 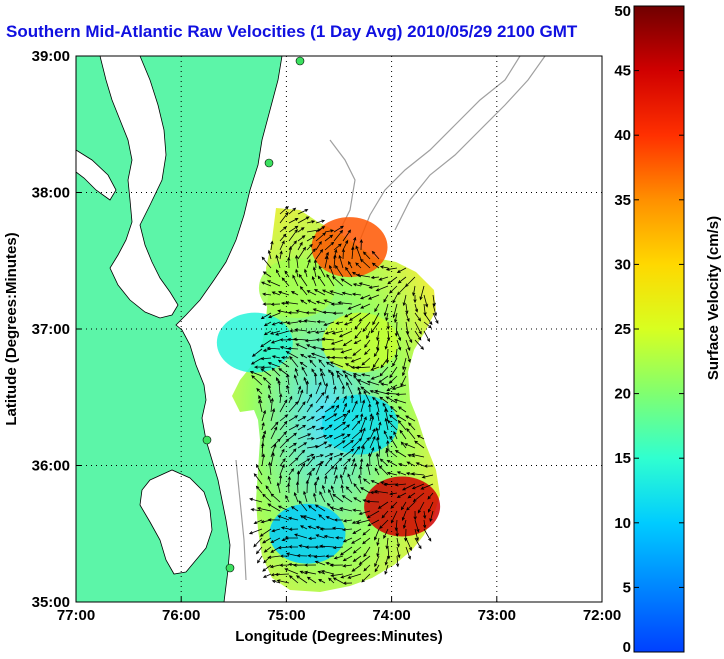 What do you see at coordinates (254, 342) in the screenshot?
I see `velocity-speed-patch` at bounding box center [254, 342].